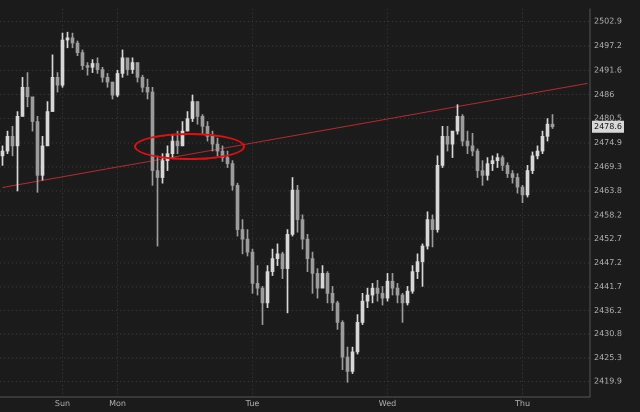 This screenshot has height=412, width=640. Describe the element at coordinates (608, 333) in the screenshot. I see `y-tick-label: 2430.8` at that location.